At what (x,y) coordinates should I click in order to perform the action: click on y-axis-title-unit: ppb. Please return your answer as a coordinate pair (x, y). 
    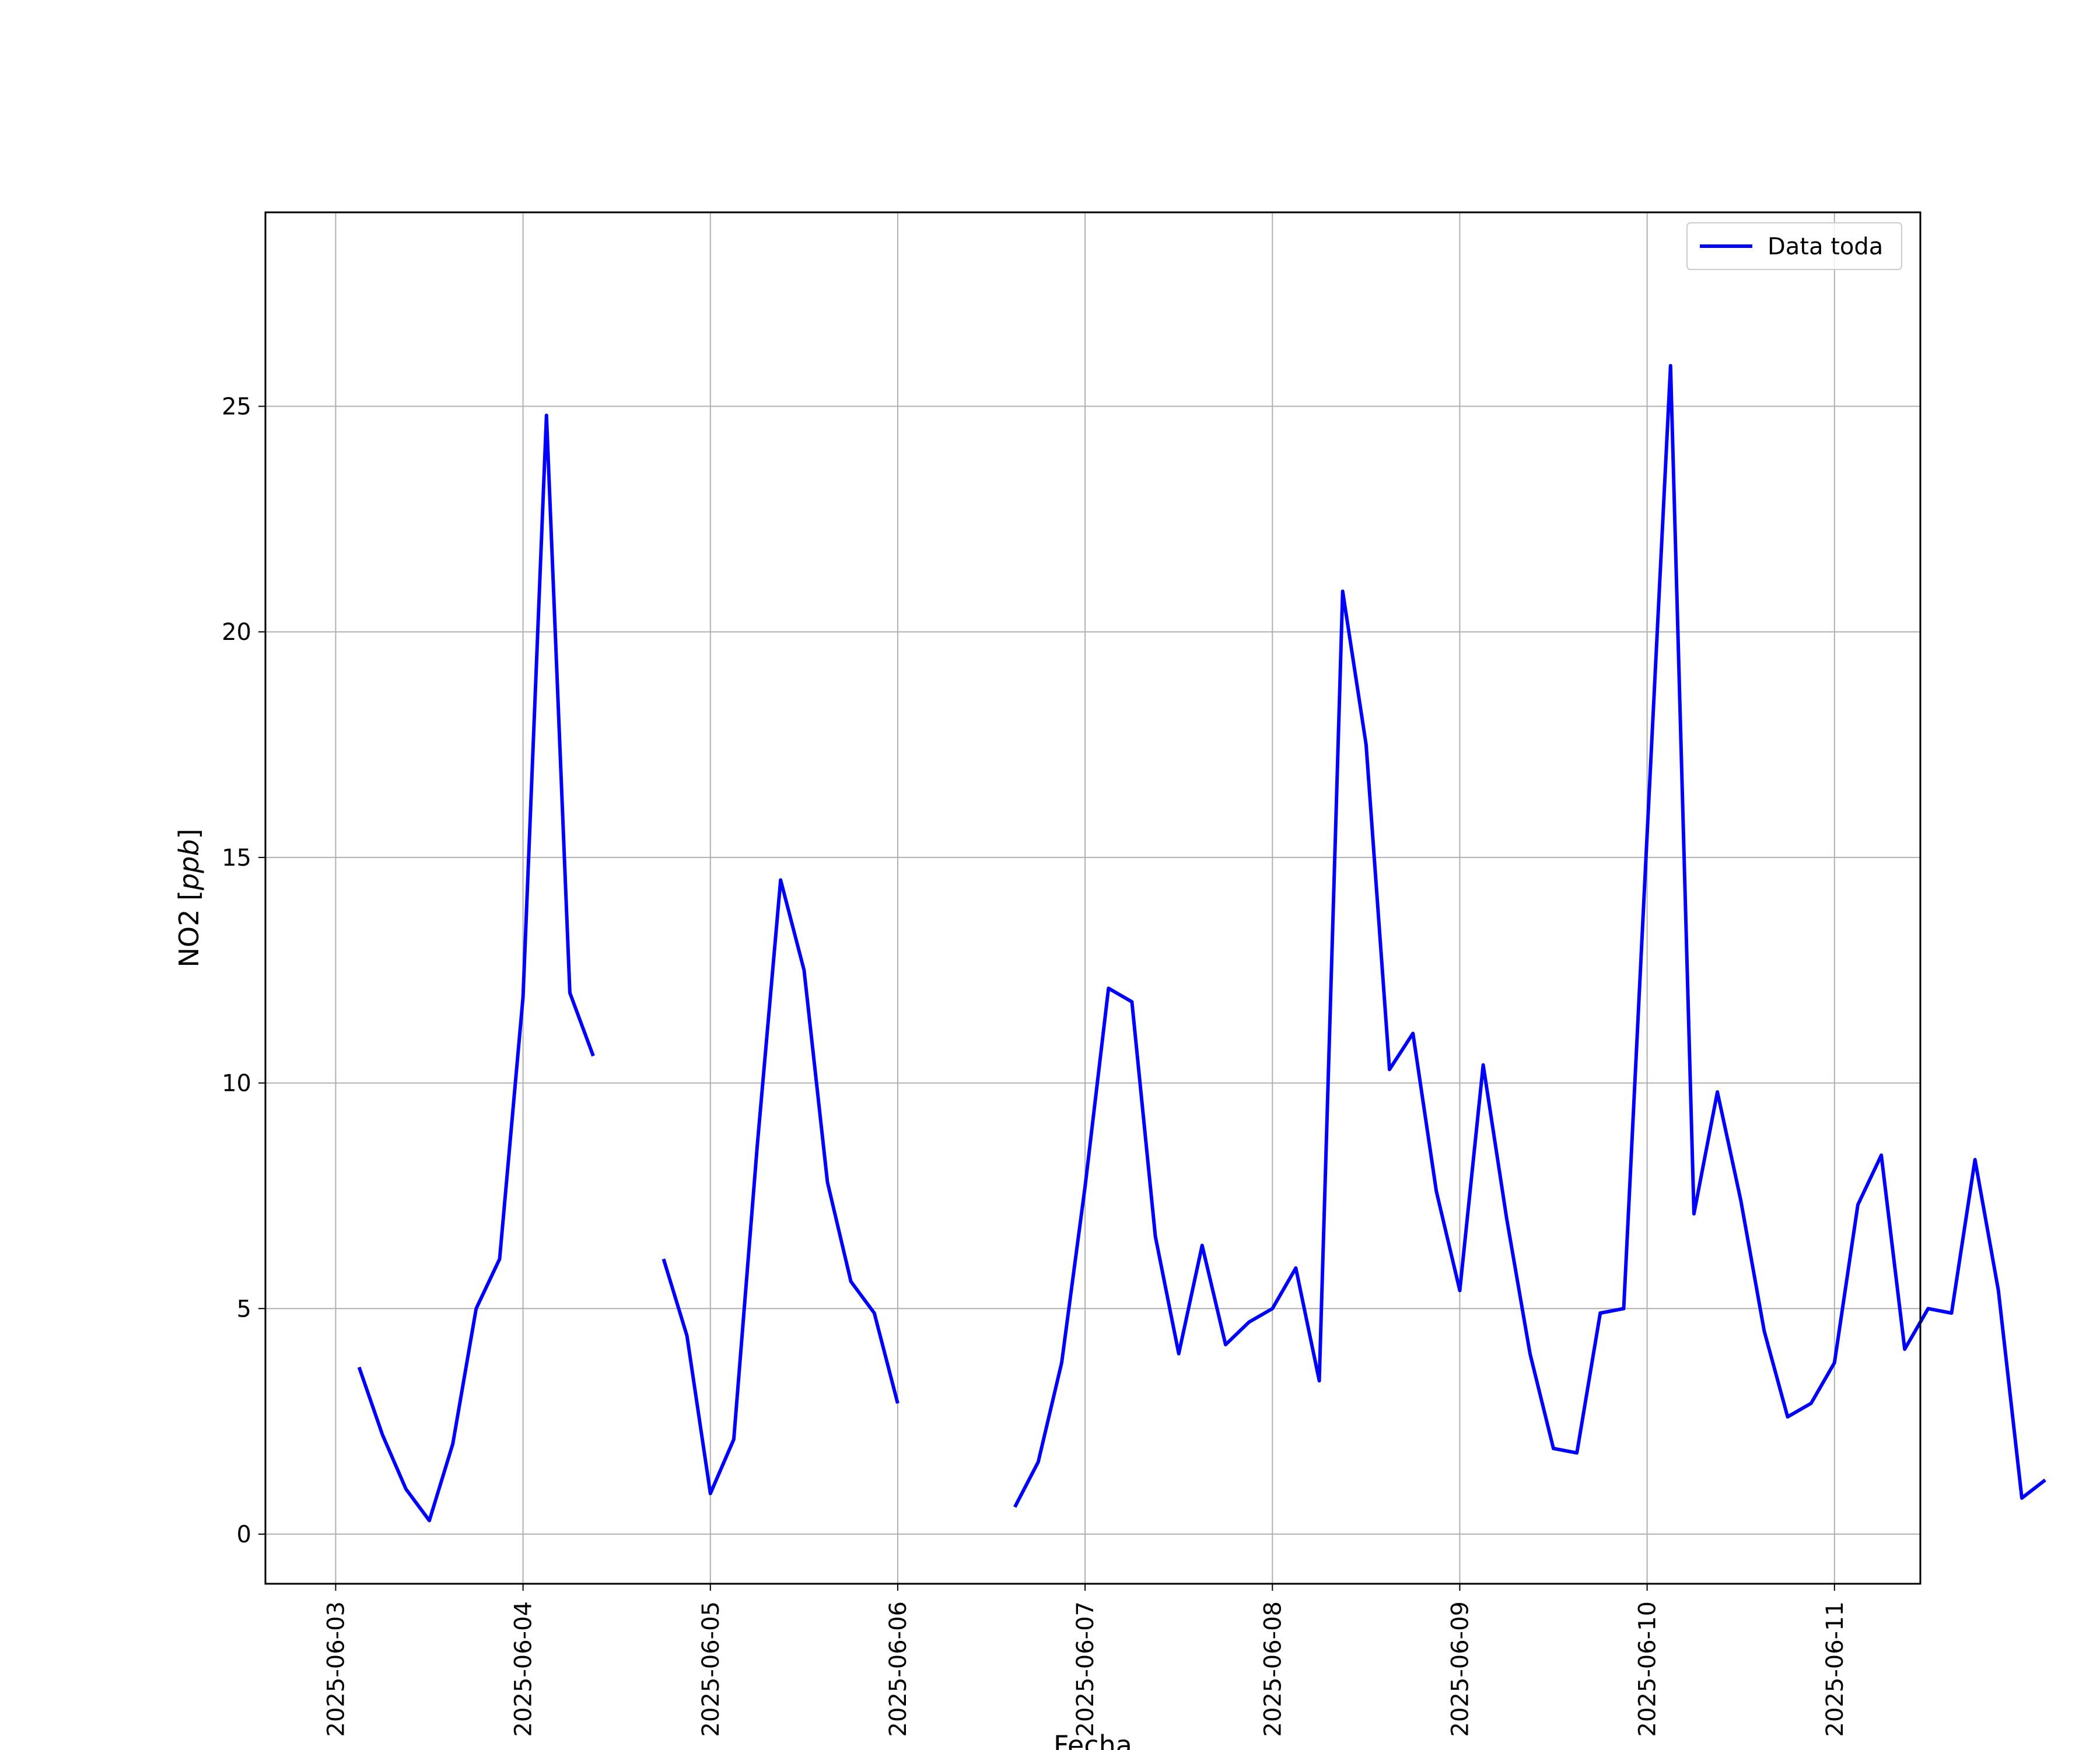
    Looking at the image, I should click on (189, 865).